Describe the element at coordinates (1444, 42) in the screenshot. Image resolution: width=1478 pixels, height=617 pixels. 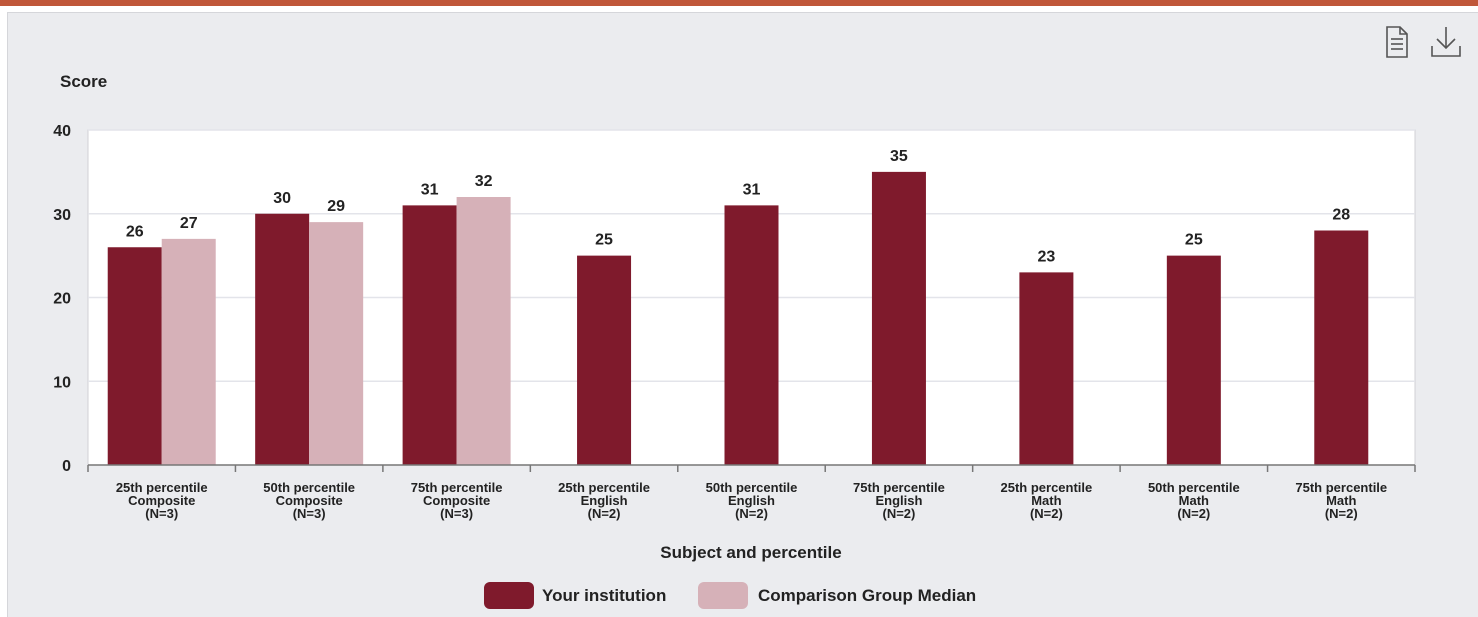
I see `download-icon` at that location.